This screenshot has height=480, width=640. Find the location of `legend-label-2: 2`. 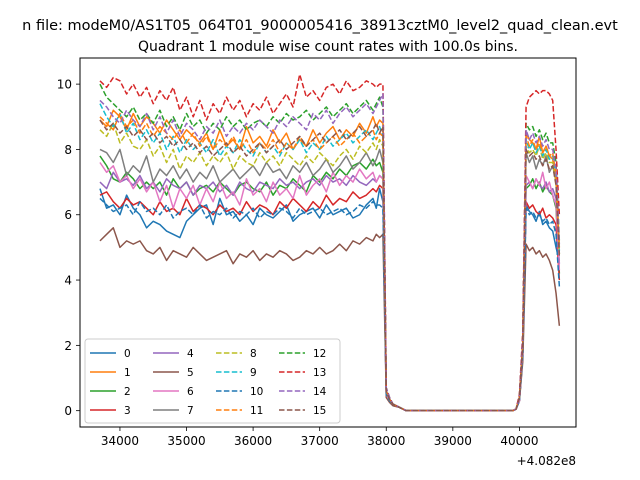

legend-label-2: 2 is located at coordinates (127, 392).